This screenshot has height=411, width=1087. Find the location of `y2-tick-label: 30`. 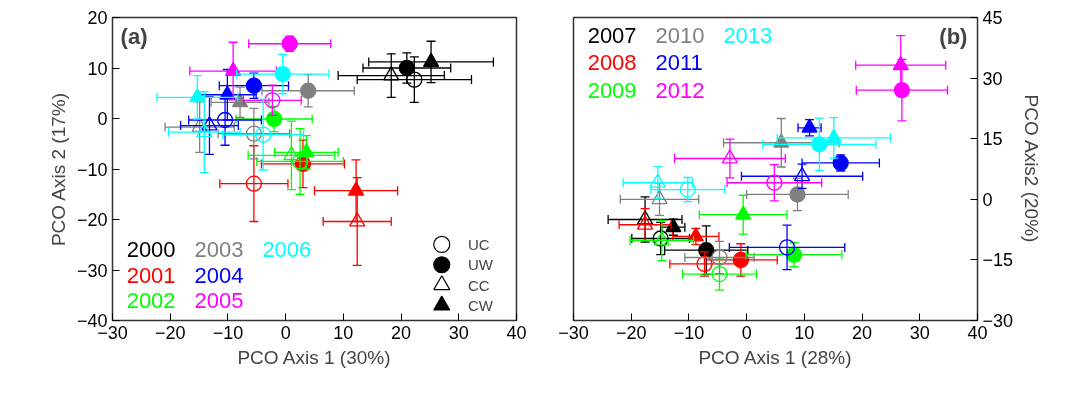

y2-tick-label: 30 is located at coordinates (992, 78).